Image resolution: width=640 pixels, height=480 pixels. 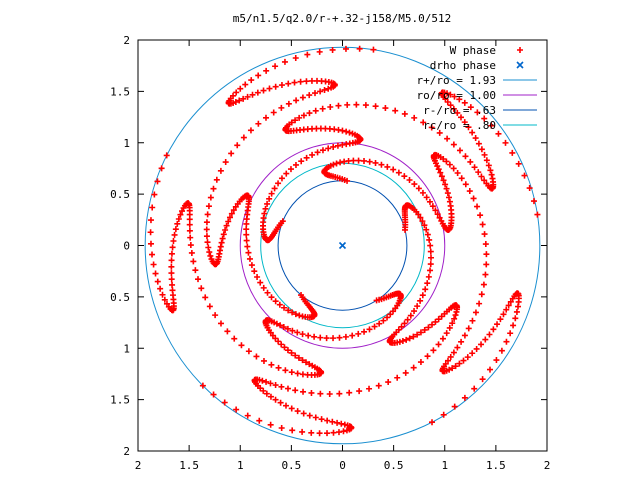 I want to click on drho-phase-point, so click(x=342, y=245).